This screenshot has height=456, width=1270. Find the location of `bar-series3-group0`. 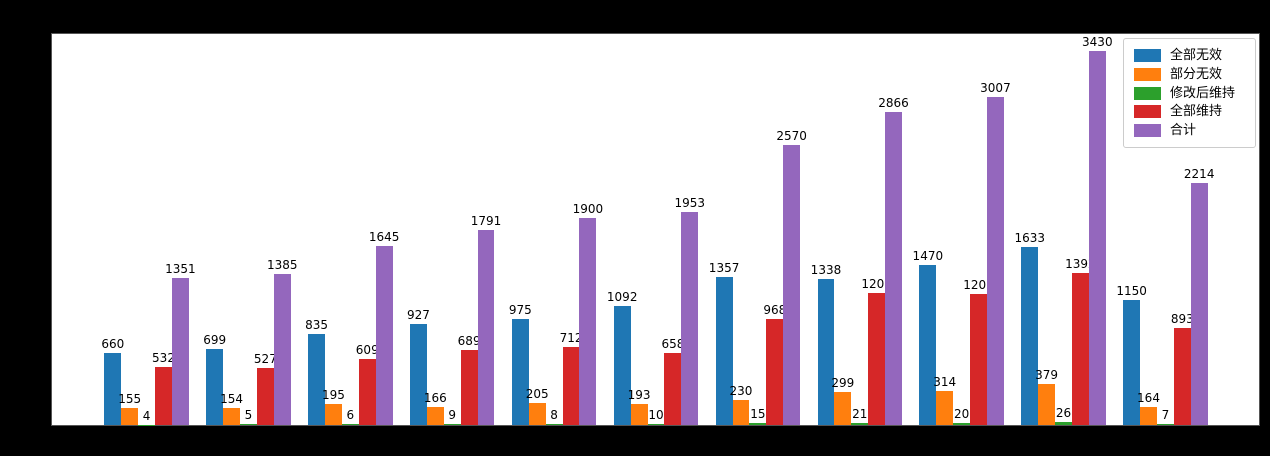

bar-series3-group0 is located at coordinates (163, 395).